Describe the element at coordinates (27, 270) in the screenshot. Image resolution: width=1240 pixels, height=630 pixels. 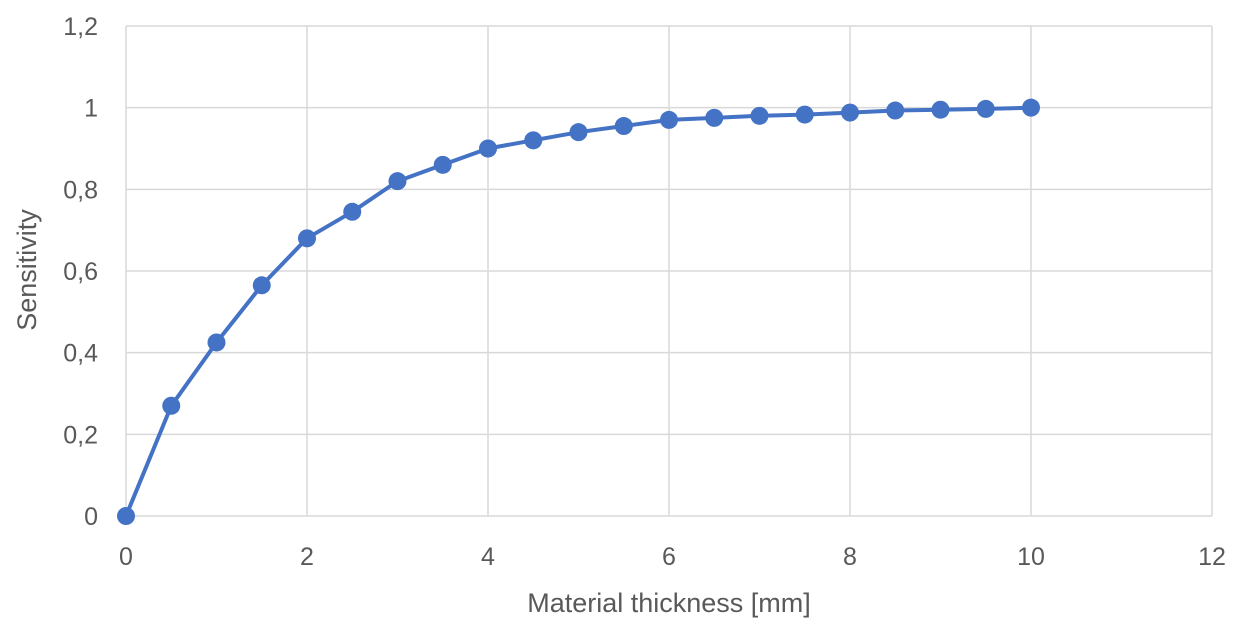
I see `y-axis-title: Sensitivity` at that location.